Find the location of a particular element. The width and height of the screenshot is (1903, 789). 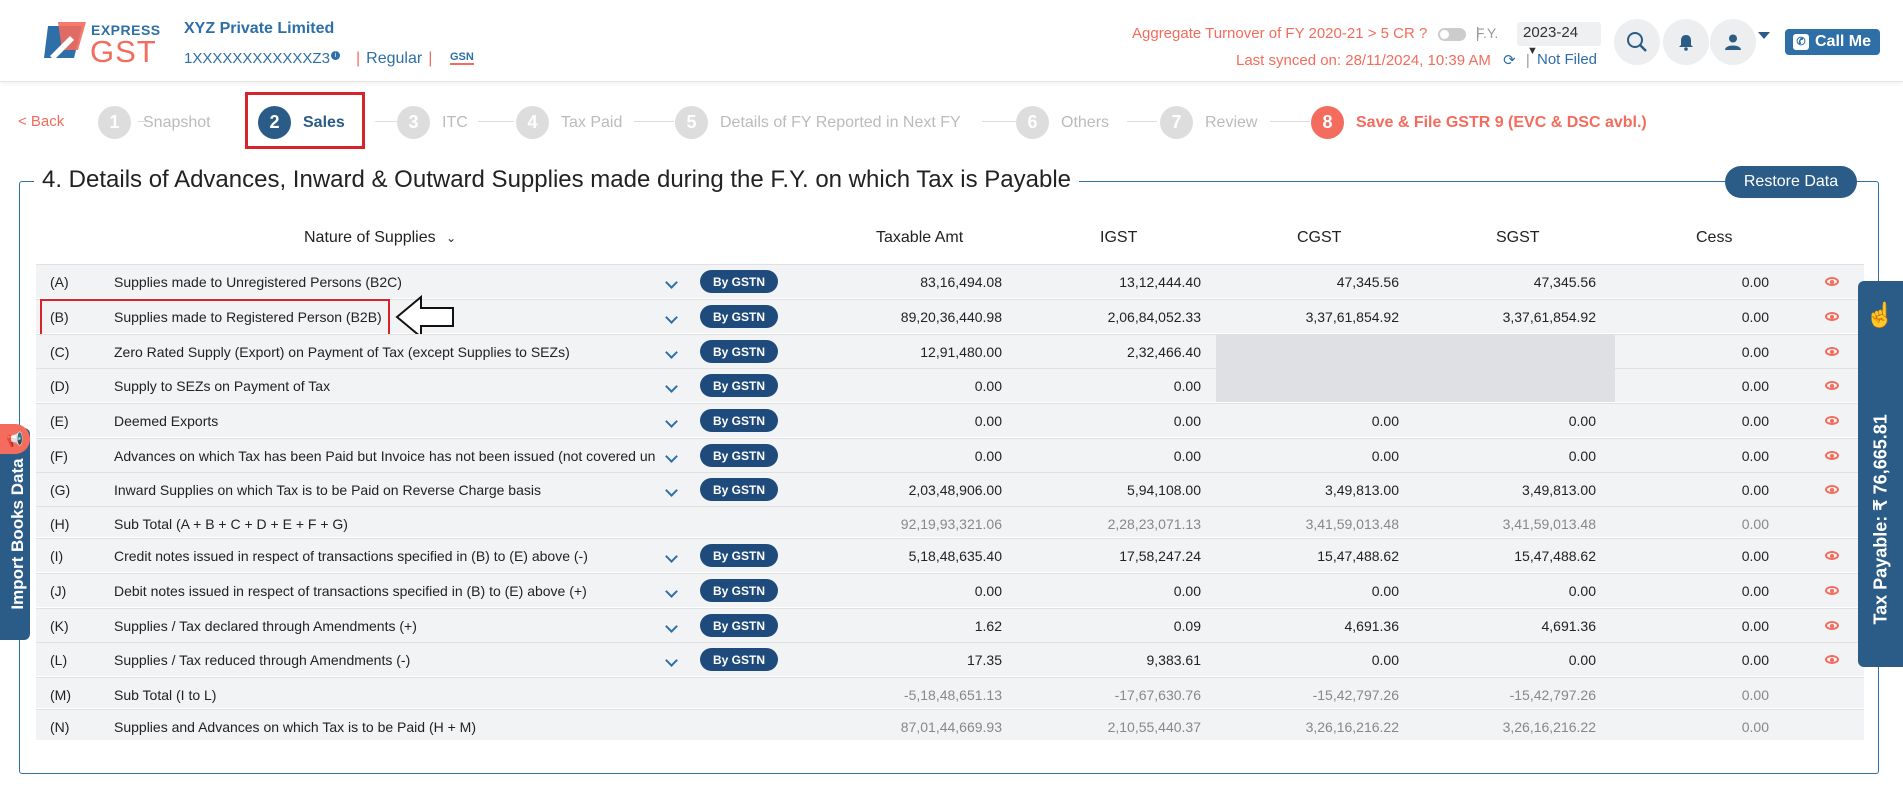

header-cgst: CGST is located at coordinates (1319, 237).